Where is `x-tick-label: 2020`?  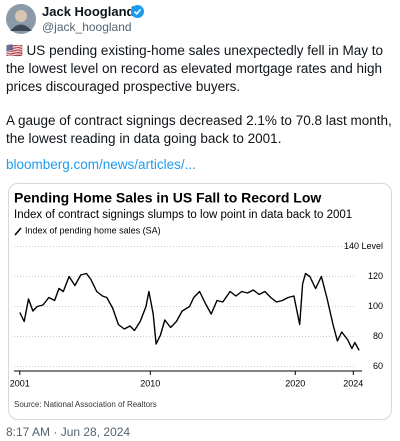
x-tick-label: 2020 is located at coordinates (295, 383).